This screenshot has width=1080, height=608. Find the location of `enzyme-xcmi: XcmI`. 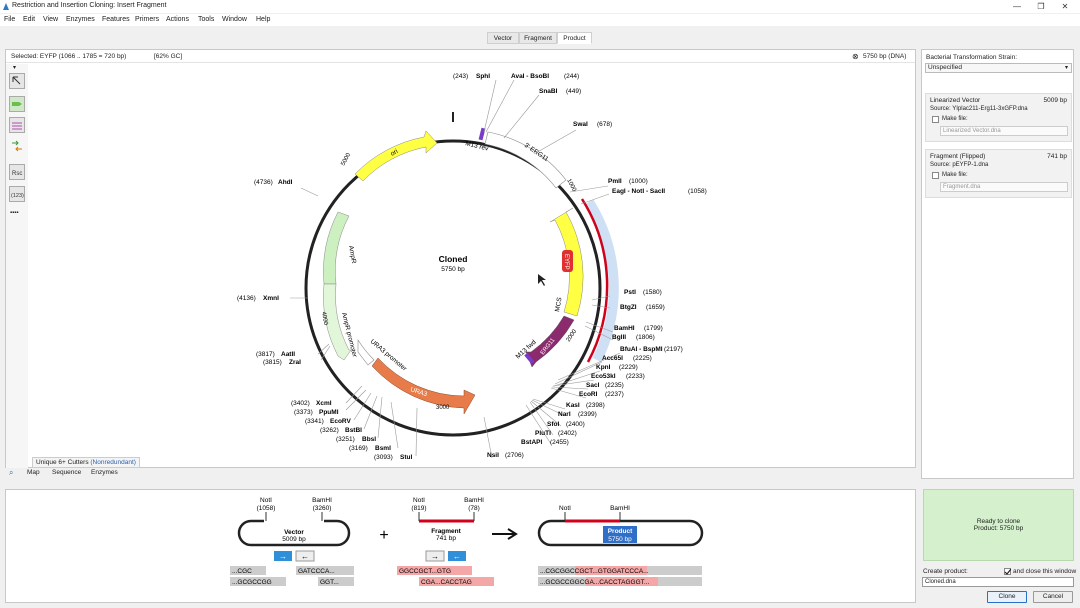

enzyme-xcmi: XcmI is located at coordinates (324, 403).